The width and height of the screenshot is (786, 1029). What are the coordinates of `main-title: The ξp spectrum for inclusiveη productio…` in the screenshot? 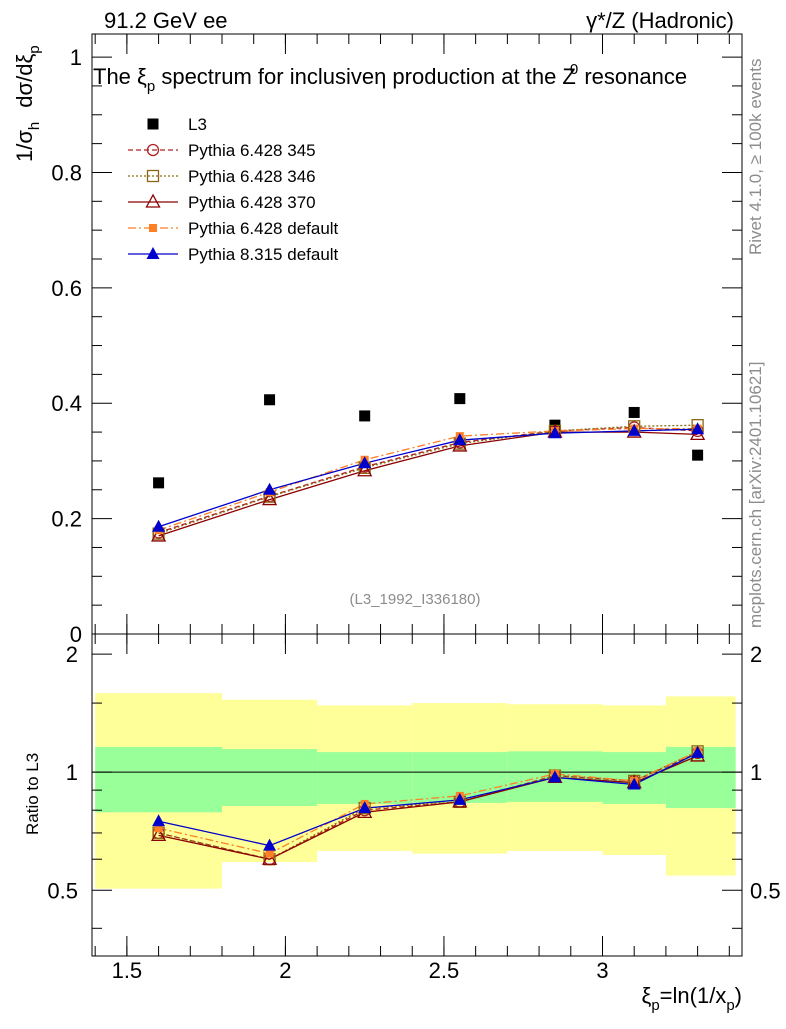 It's located at (390, 78).